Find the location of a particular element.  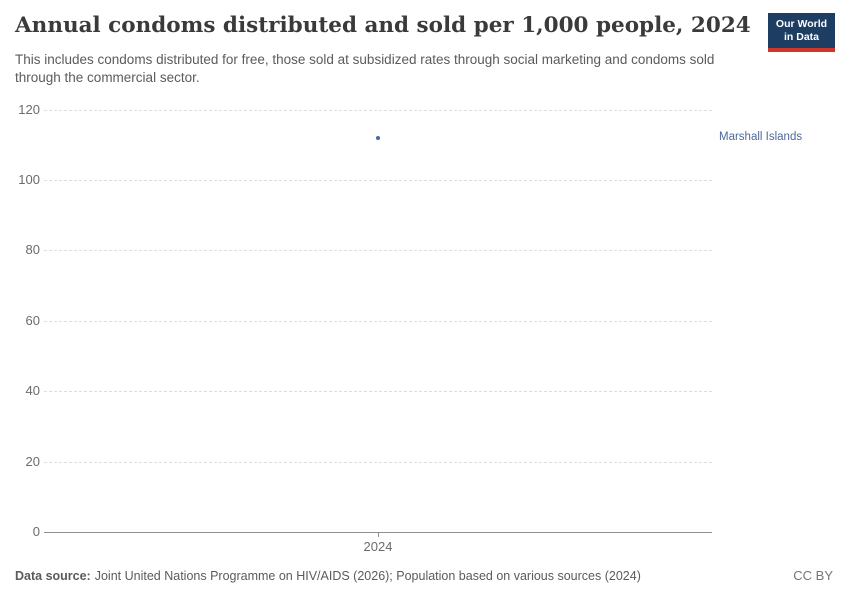

owid-logo-line1: Our World is located at coordinates (801, 23).